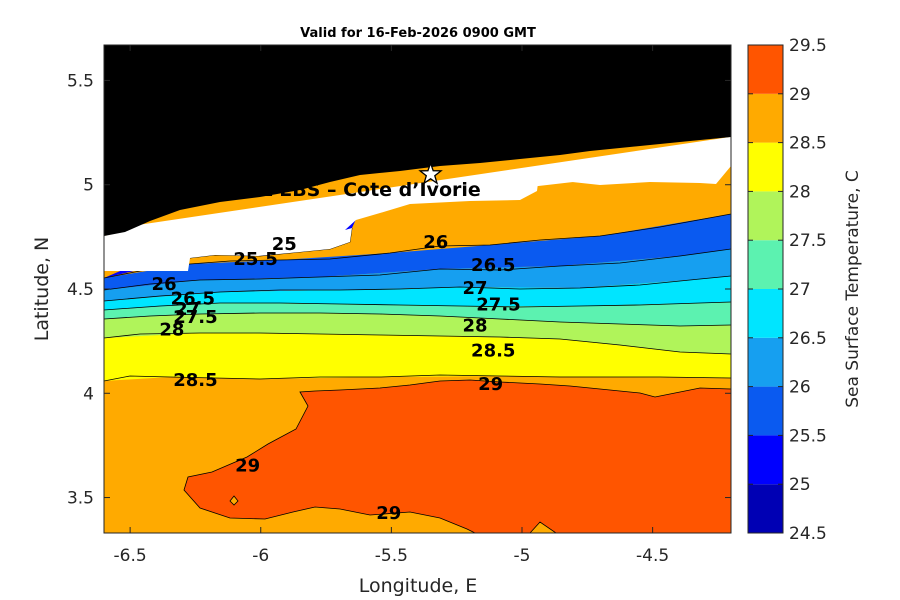 This screenshot has height=600, width=900. I want to click on x-tick-label: -4.5, so click(652, 556).